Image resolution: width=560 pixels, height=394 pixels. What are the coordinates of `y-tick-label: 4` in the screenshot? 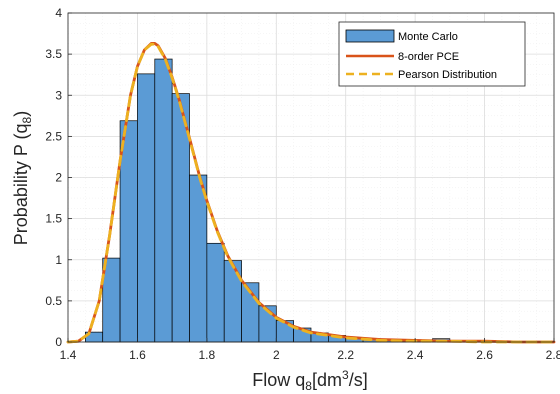 It's located at (58, 13).